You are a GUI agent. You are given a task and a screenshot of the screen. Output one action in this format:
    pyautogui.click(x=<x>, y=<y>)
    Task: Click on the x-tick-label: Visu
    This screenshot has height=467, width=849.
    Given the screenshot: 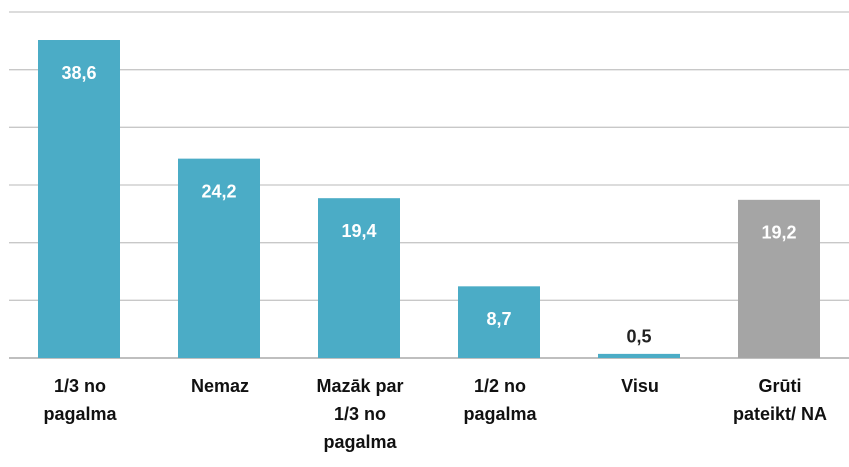 What is the action you would take?
    pyautogui.click(x=640, y=386)
    